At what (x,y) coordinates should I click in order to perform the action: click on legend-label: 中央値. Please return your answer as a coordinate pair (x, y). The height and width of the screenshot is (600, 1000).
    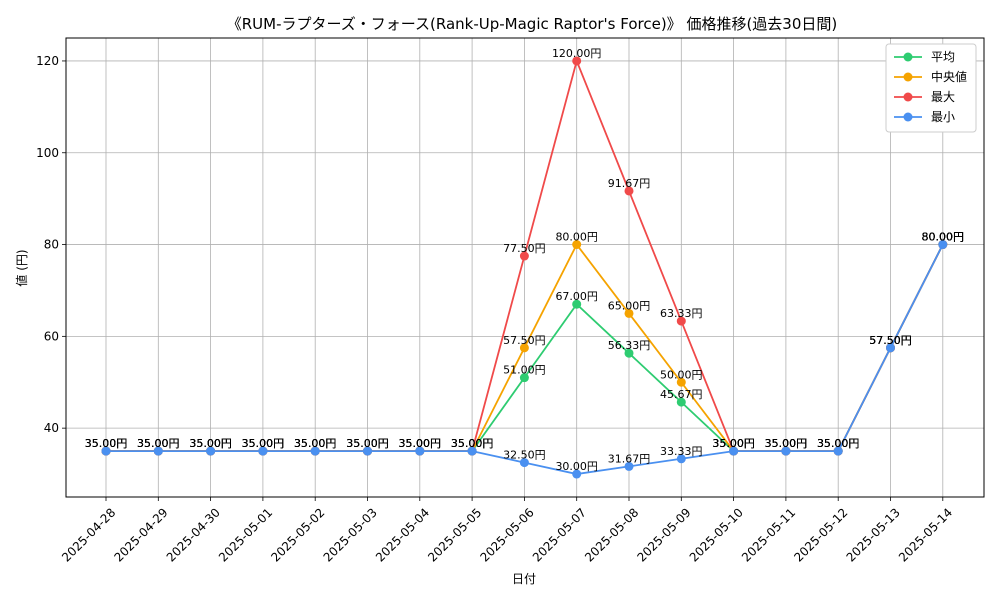
    Looking at the image, I should click on (949, 76).